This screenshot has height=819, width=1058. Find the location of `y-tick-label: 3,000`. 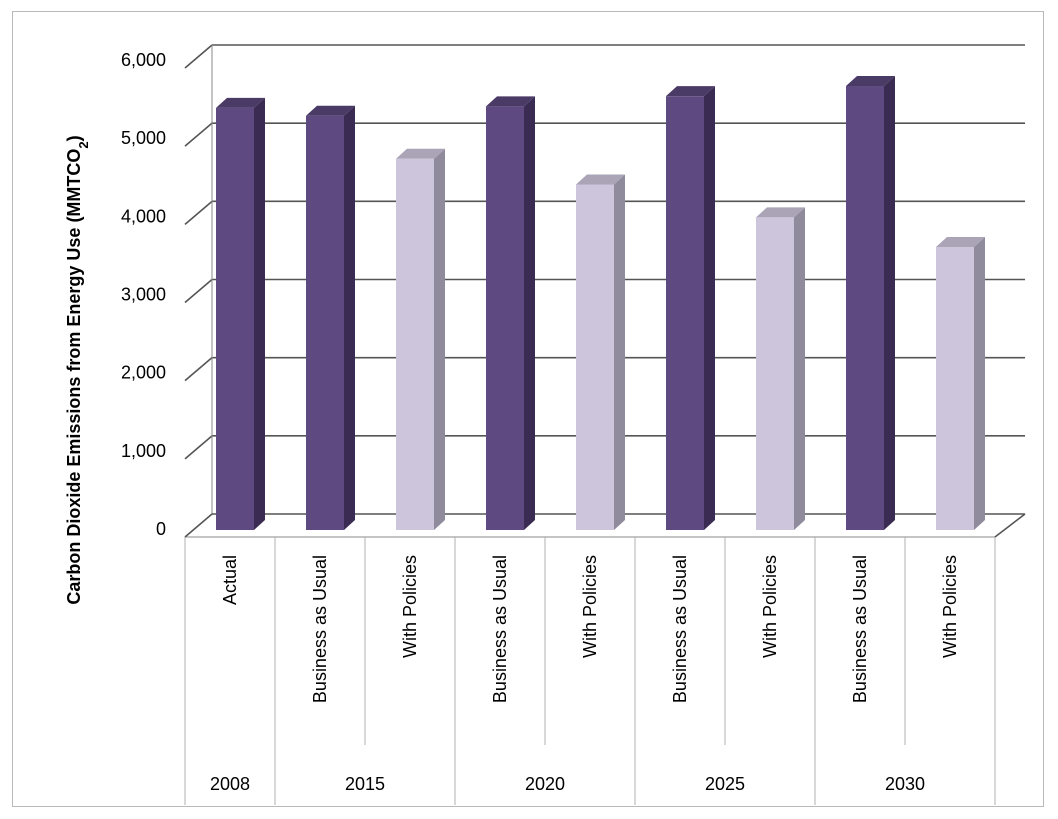

y-tick-label: 3,000 is located at coordinates (143, 294).